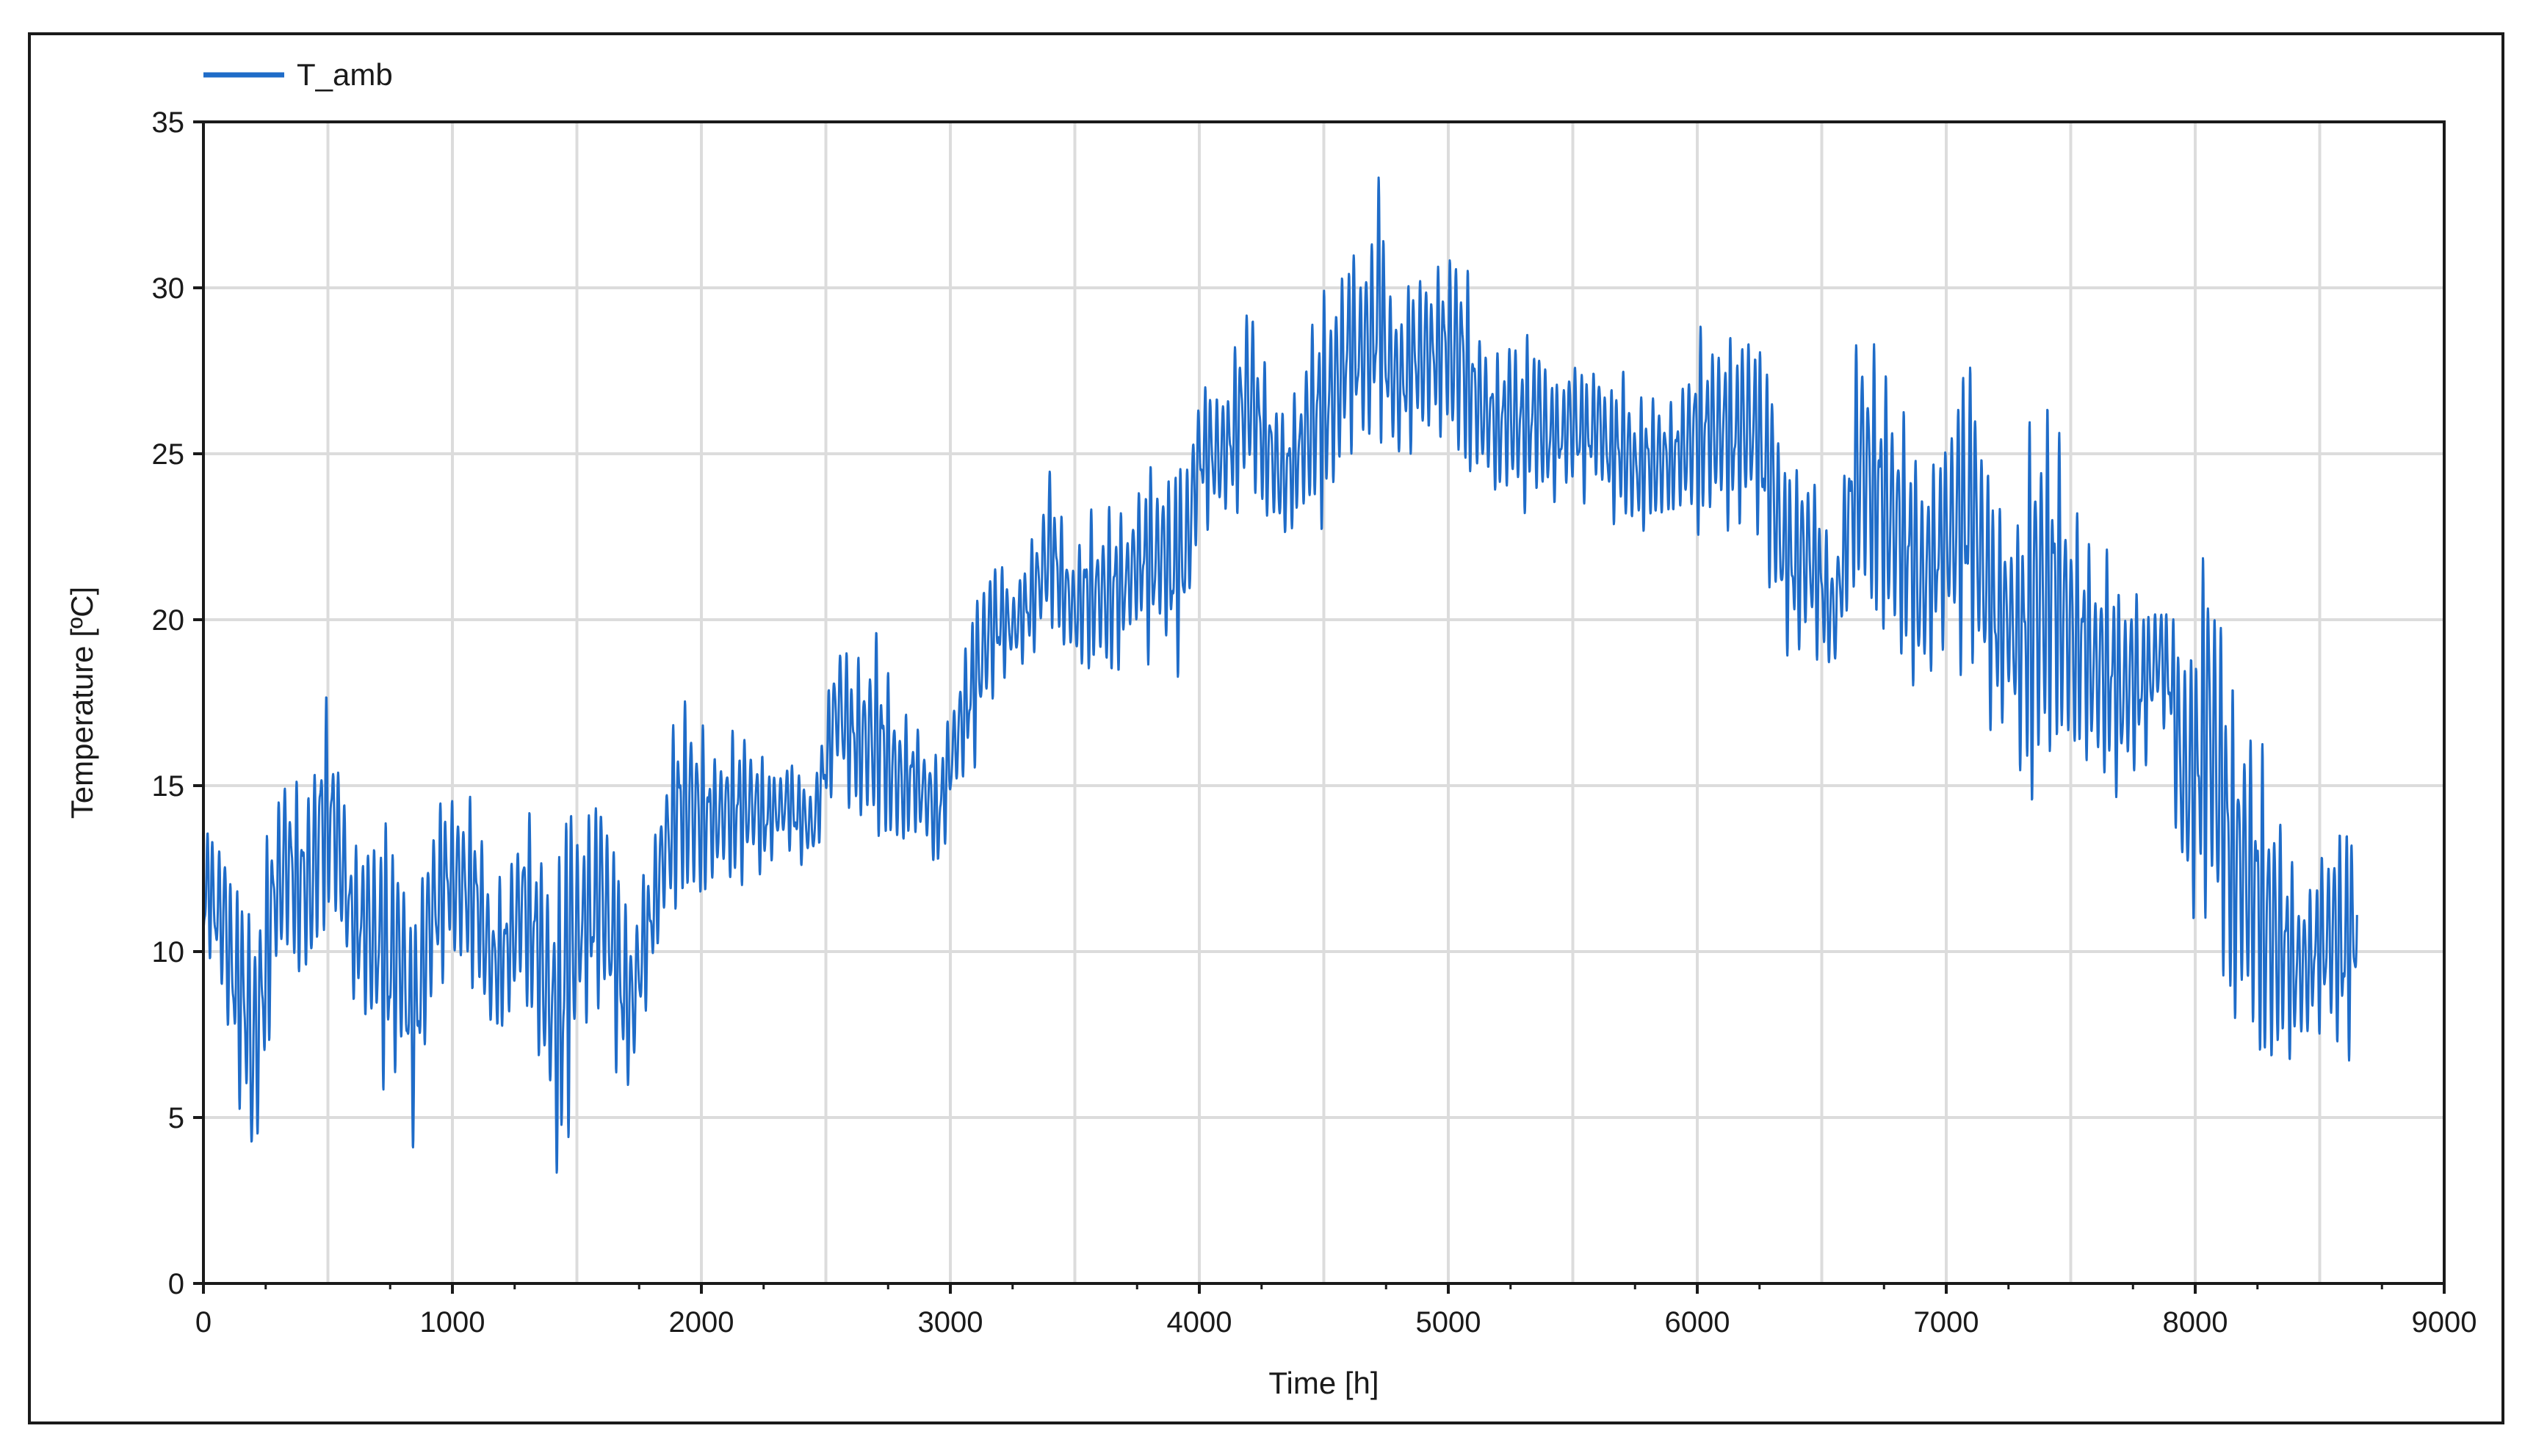 The image size is (2536, 1456). What do you see at coordinates (169, 122) in the screenshot?
I see `y-tick-label: 35` at bounding box center [169, 122].